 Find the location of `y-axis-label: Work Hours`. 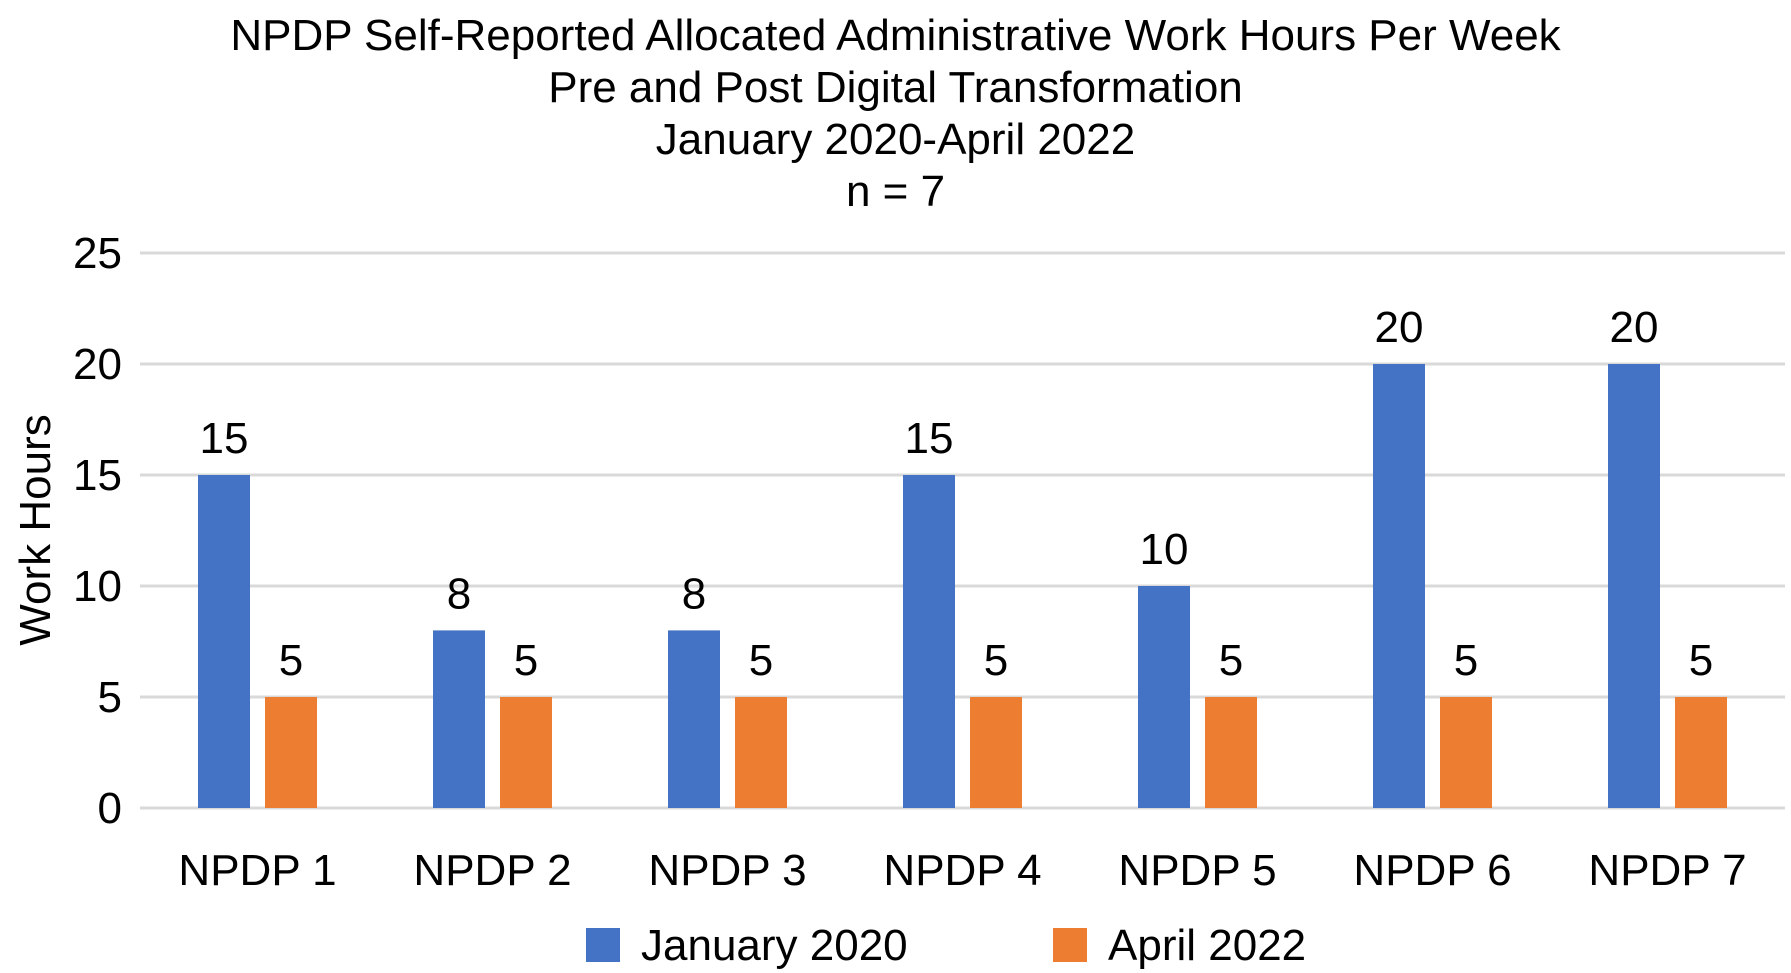

y-axis-label: Work Hours is located at coordinates (35, 529).